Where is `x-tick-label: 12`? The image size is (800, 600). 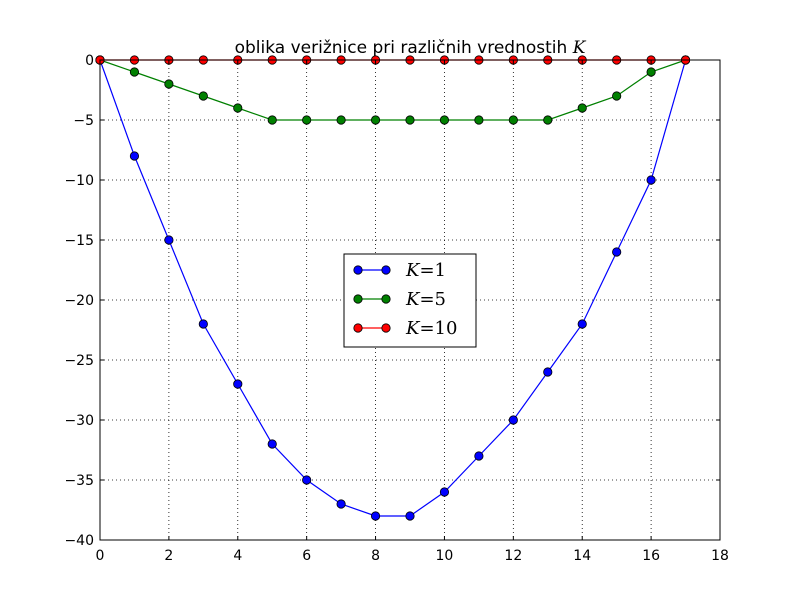
x-tick-label: 12 is located at coordinates (513, 556).